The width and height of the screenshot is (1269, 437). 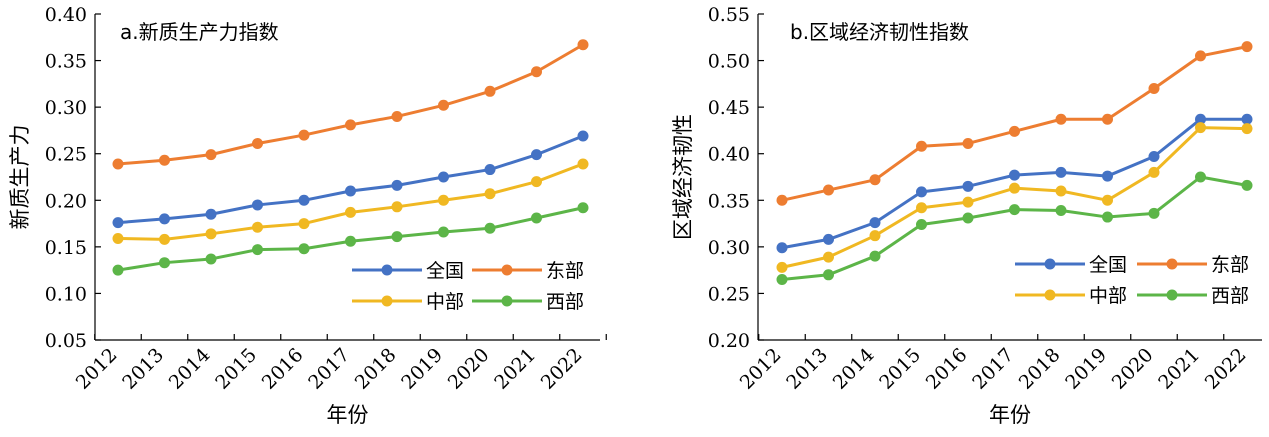 What do you see at coordinates (66, 248) in the screenshot?
I see `y-tick-label: 0.15` at bounding box center [66, 248].